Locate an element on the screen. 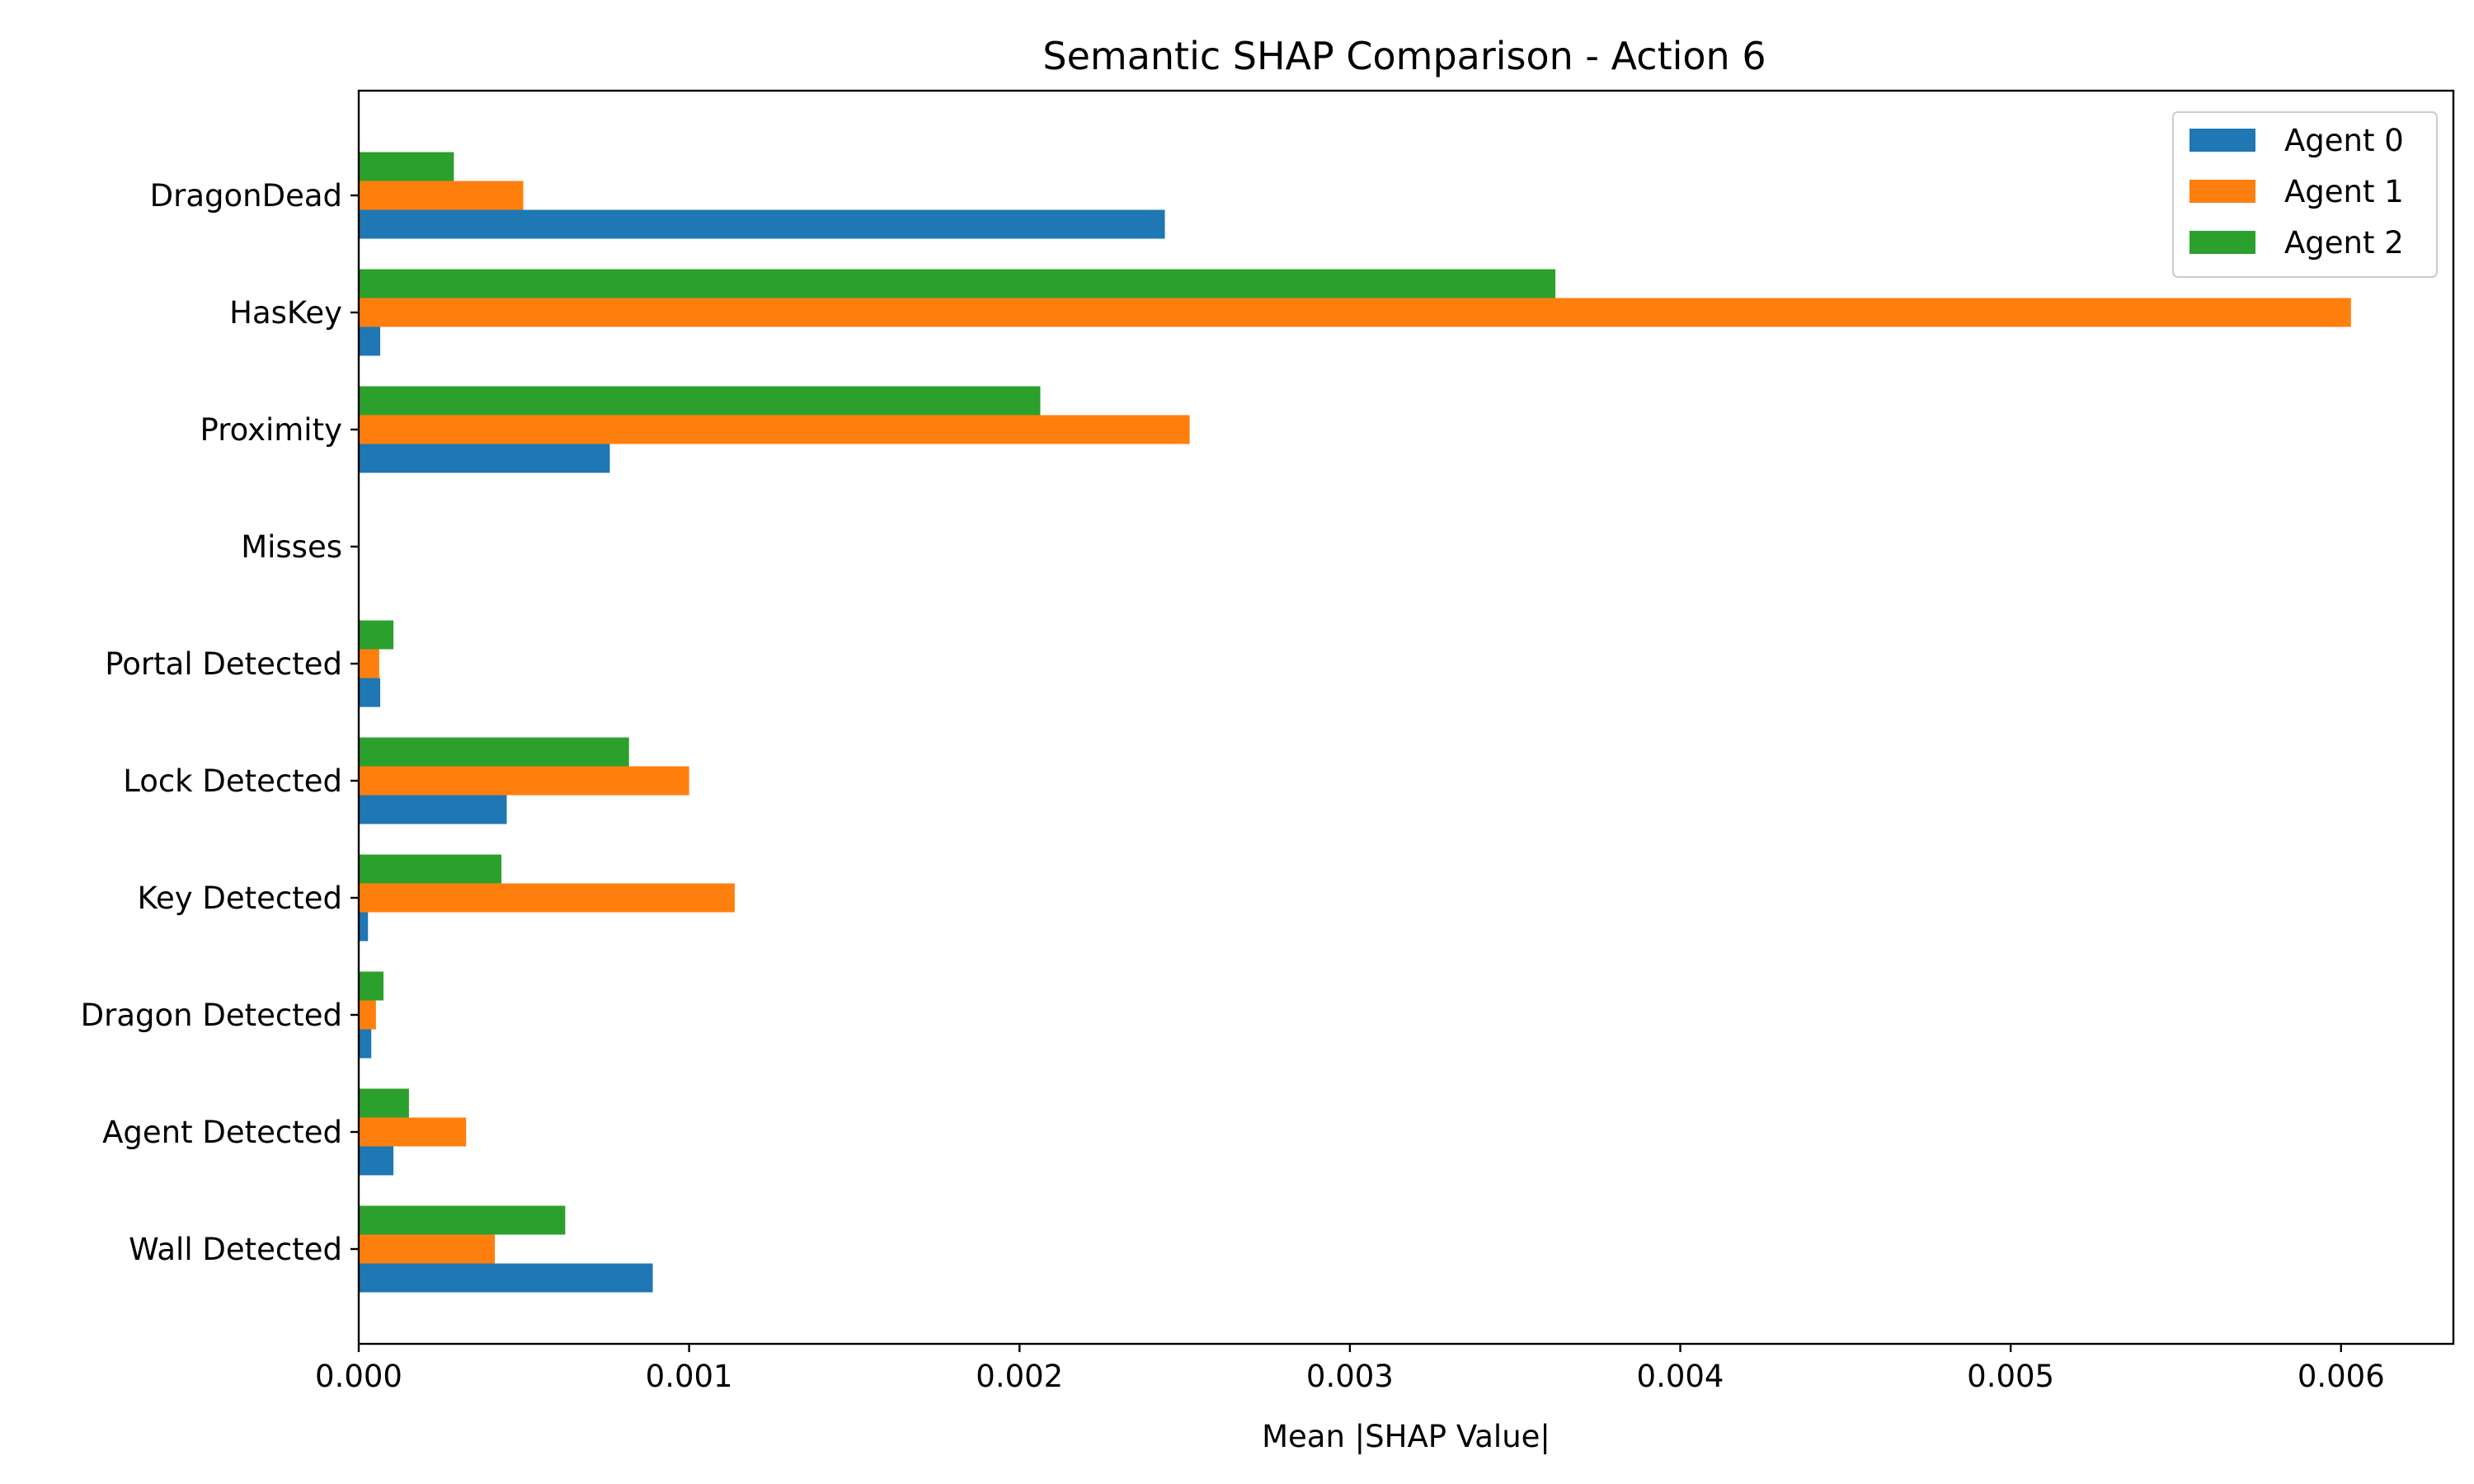 The width and height of the screenshot is (2474, 1484). y-tick-label: HasKey is located at coordinates (285, 313).